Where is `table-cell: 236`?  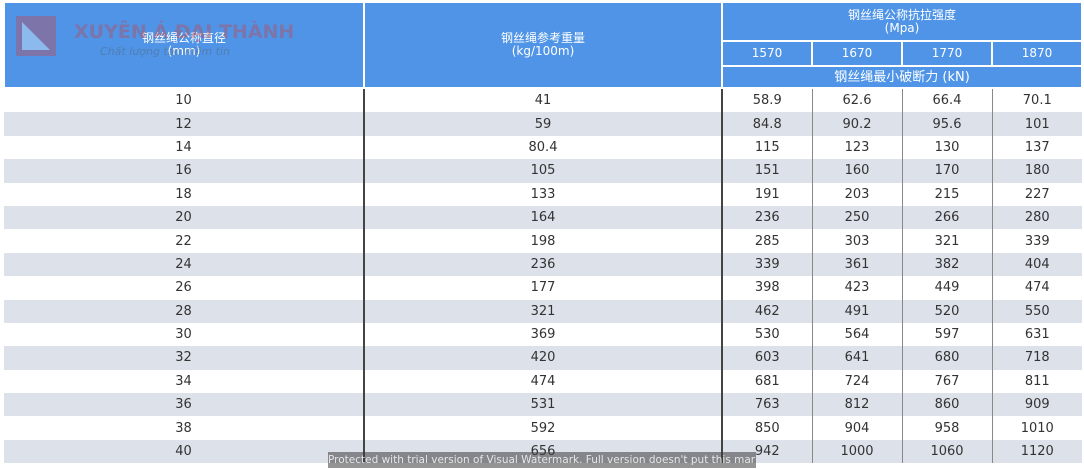
table-cell: 236 is located at coordinates (766, 217).